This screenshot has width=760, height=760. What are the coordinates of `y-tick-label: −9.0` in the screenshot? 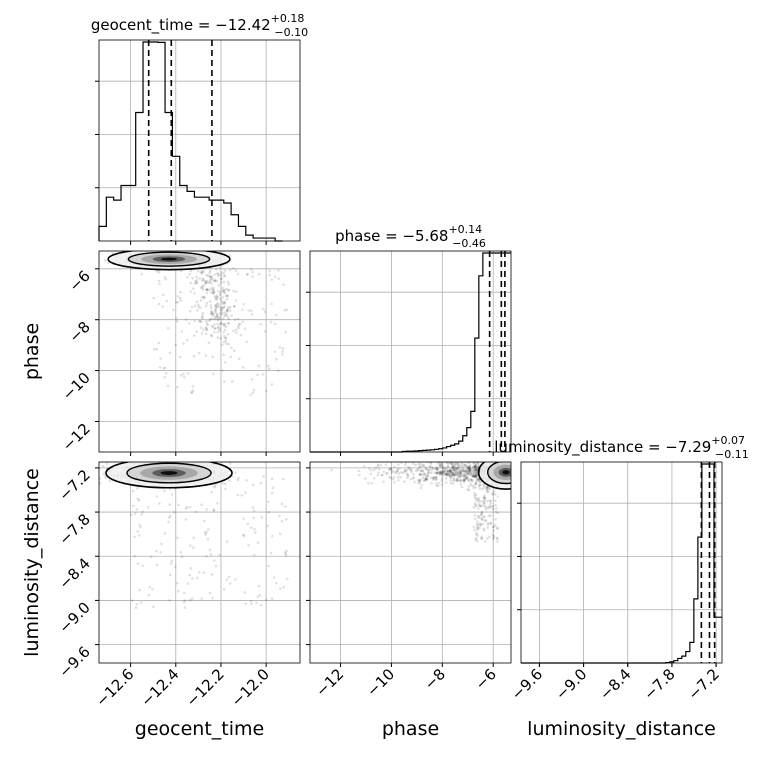 It's located at (74, 618).